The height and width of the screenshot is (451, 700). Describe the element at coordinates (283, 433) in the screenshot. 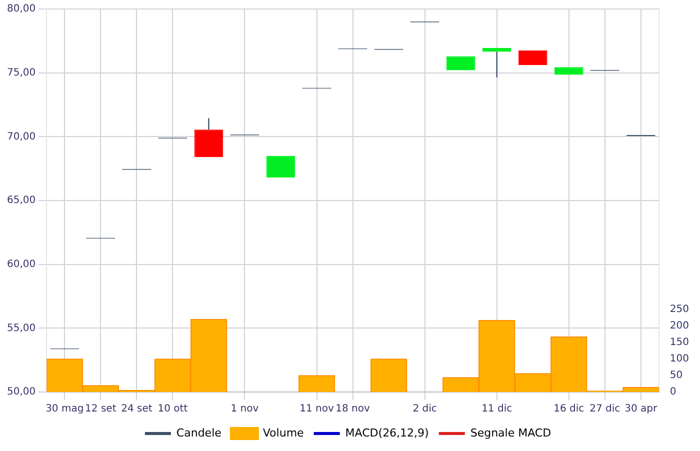

I see `legend-label: Volume` at that location.